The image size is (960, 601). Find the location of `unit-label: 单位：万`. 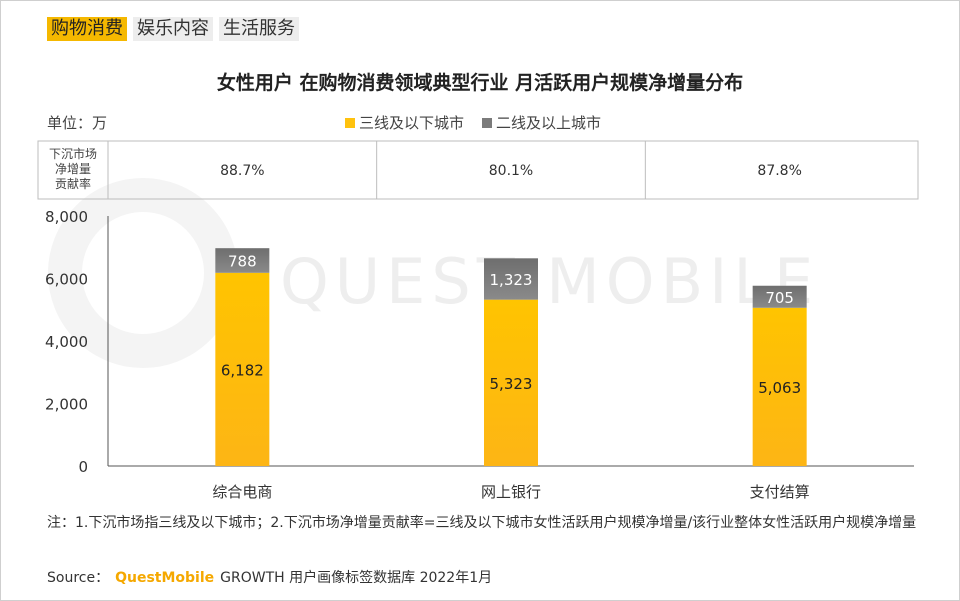

unit-label: 单位：万 is located at coordinates (77, 123).